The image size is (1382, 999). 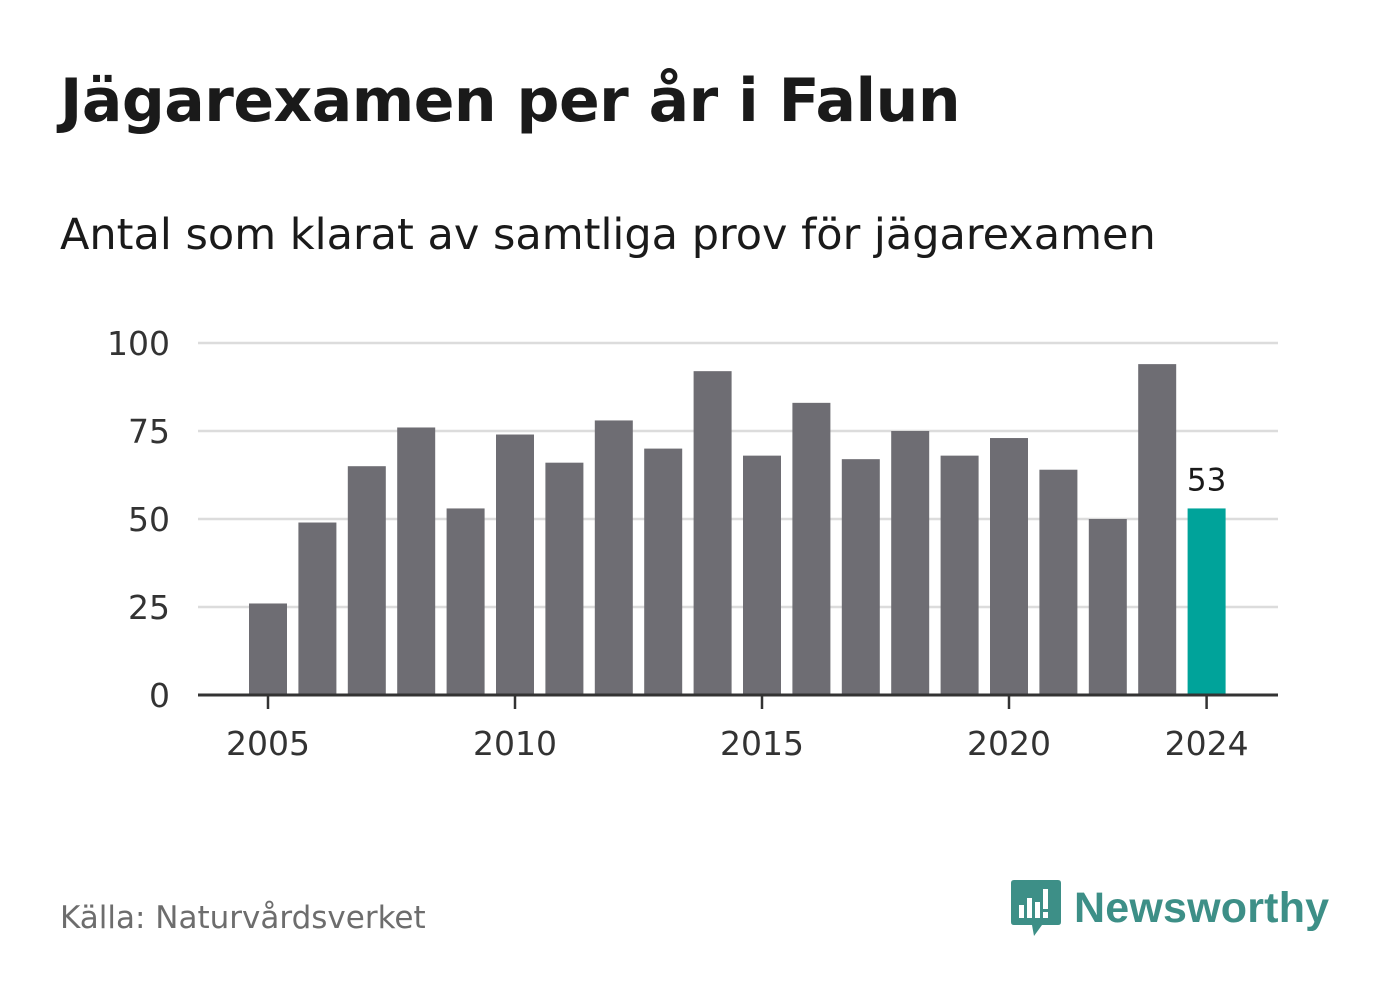 What do you see at coordinates (1009, 743) in the screenshot?
I see `x-tick-label-2020: 2020` at bounding box center [1009, 743].